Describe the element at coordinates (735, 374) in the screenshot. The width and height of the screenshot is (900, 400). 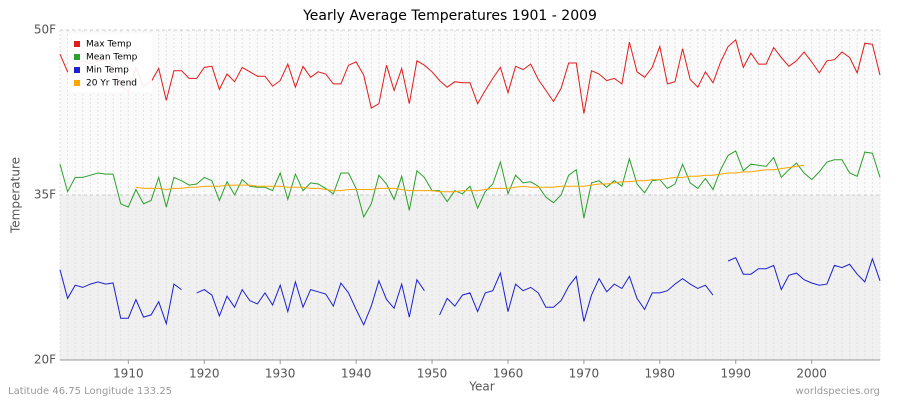
I see `x-tick-label: 1990` at that location.